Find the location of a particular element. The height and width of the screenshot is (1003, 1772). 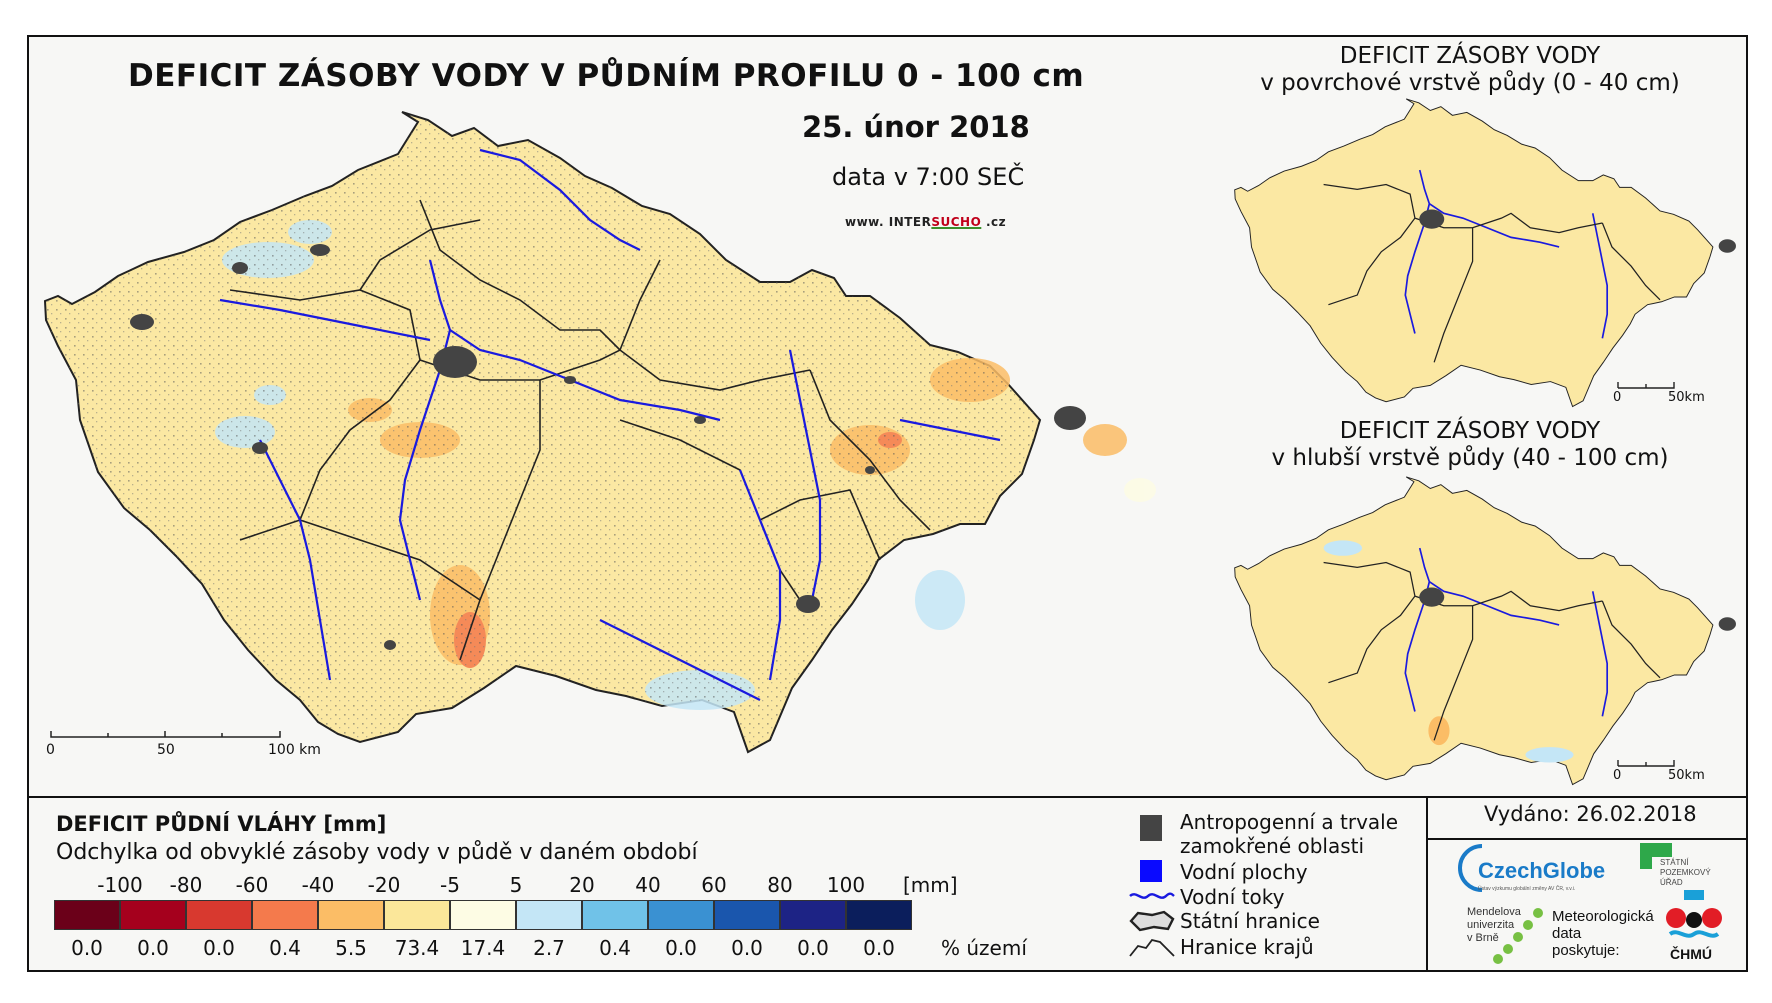

scale-tick-10: 80 is located at coordinates (780, 885).